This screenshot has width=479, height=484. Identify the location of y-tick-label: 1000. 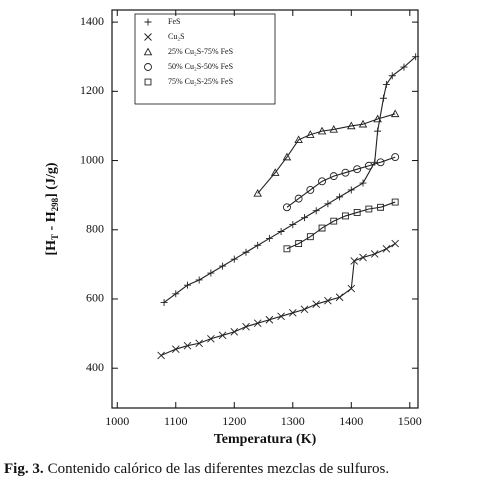
(92, 159).